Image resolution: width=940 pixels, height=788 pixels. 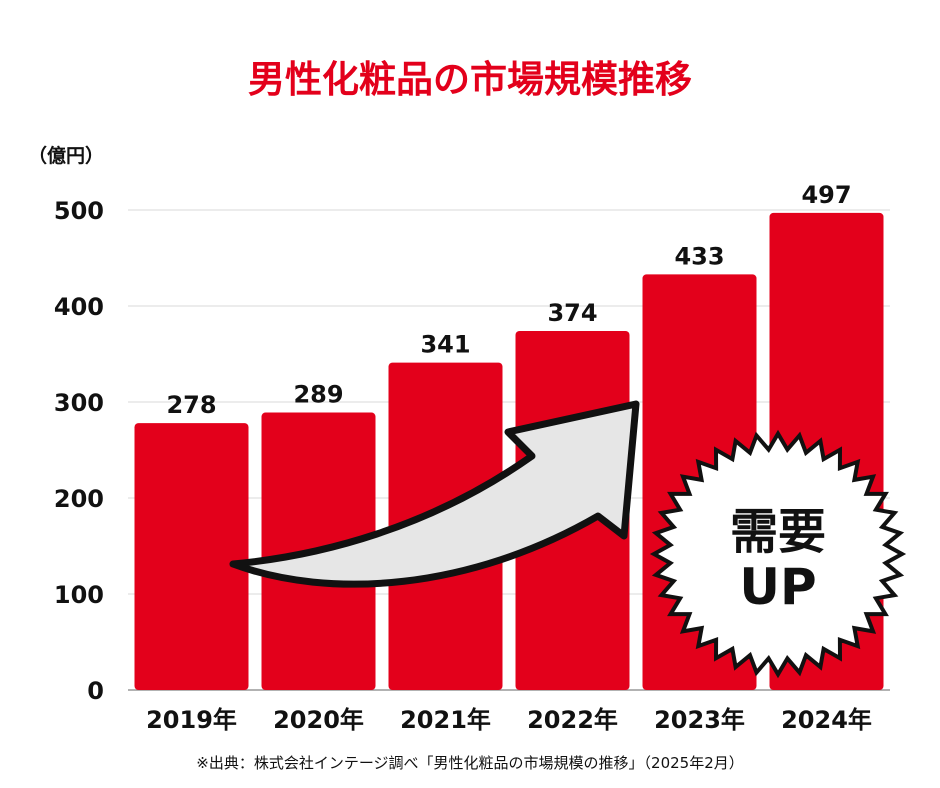 What do you see at coordinates (470, 79) in the screenshot?
I see `chart-title: 男性化粧品の市場規模推移` at bounding box center [470, 79].